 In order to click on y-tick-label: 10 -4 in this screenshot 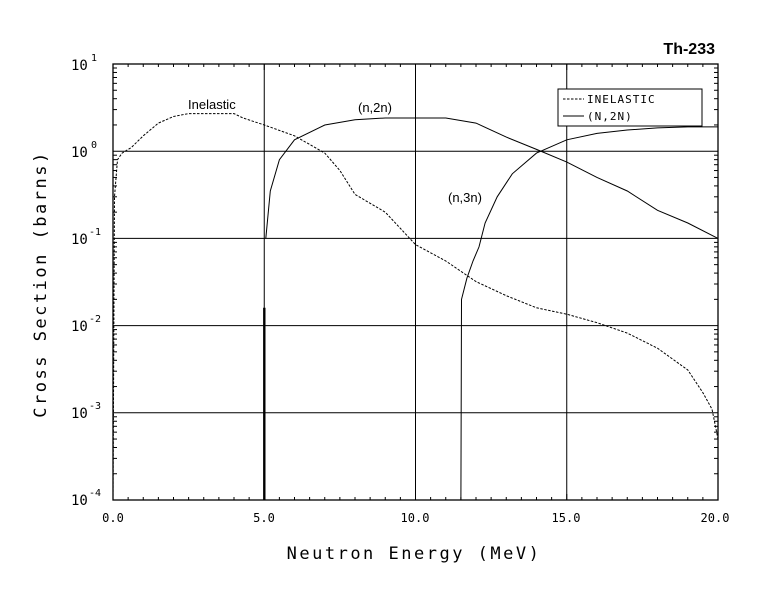, I will do `click(86, 498)`.